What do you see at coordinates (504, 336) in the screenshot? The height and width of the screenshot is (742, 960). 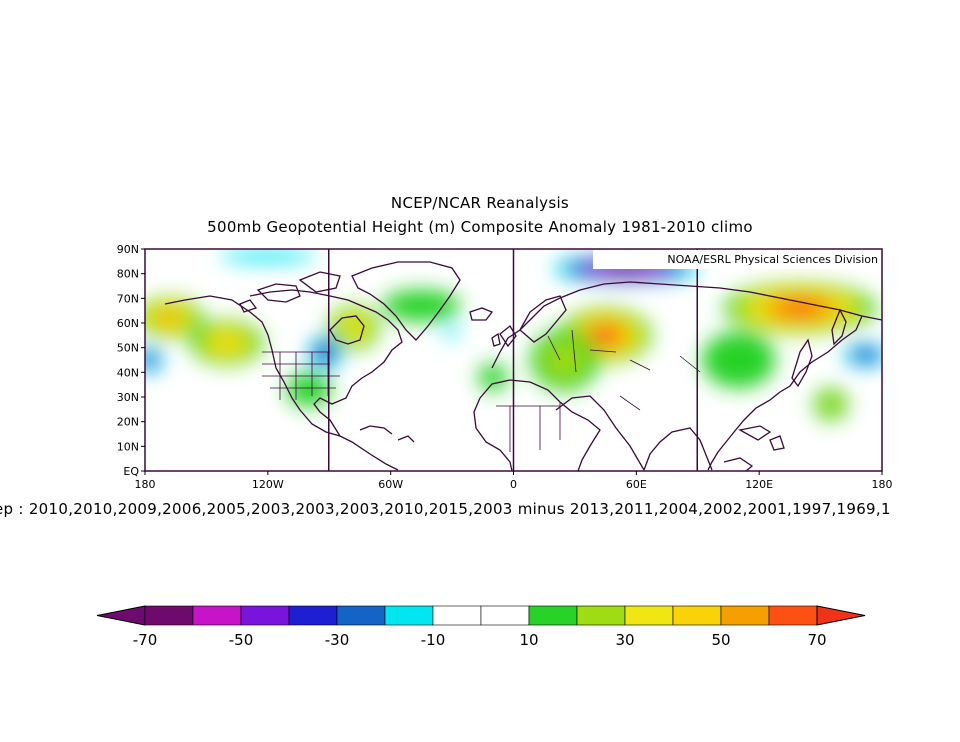 I see `coastline-british-isles` at bounding box center [504, 336].